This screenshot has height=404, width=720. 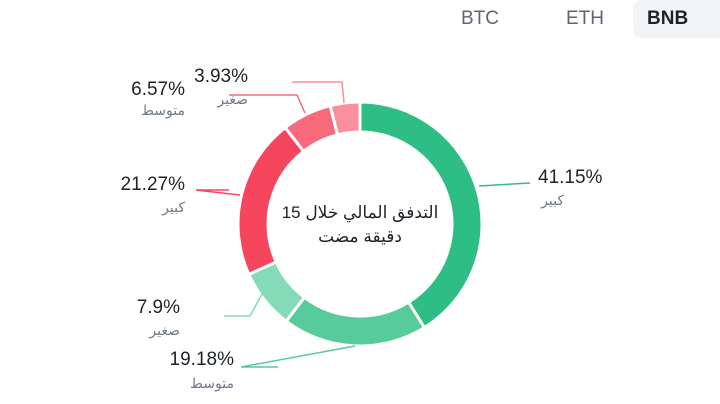 I want to click on tab-btc: BTC, so click(x=480, y=18).